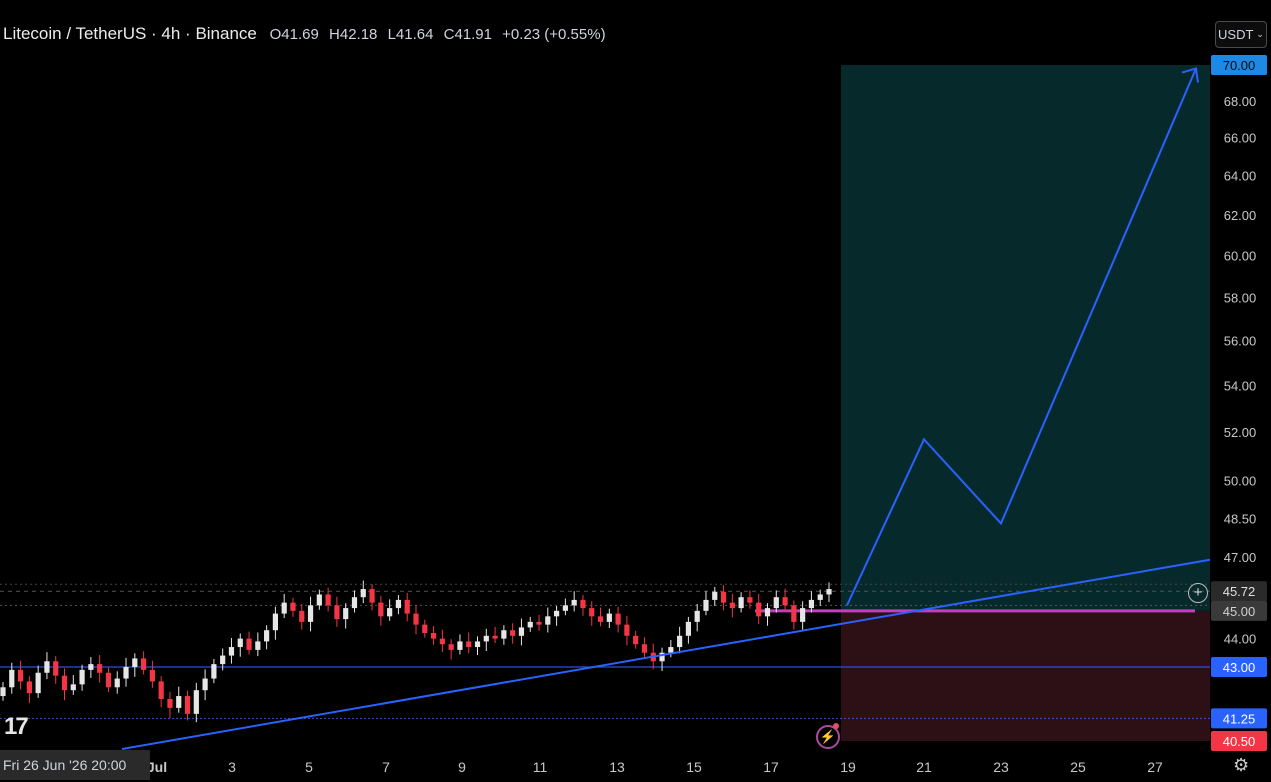 This screenshot has height=782, width=1271. I want to click on tradingview-logo-icon: 17, so click(16, 726).